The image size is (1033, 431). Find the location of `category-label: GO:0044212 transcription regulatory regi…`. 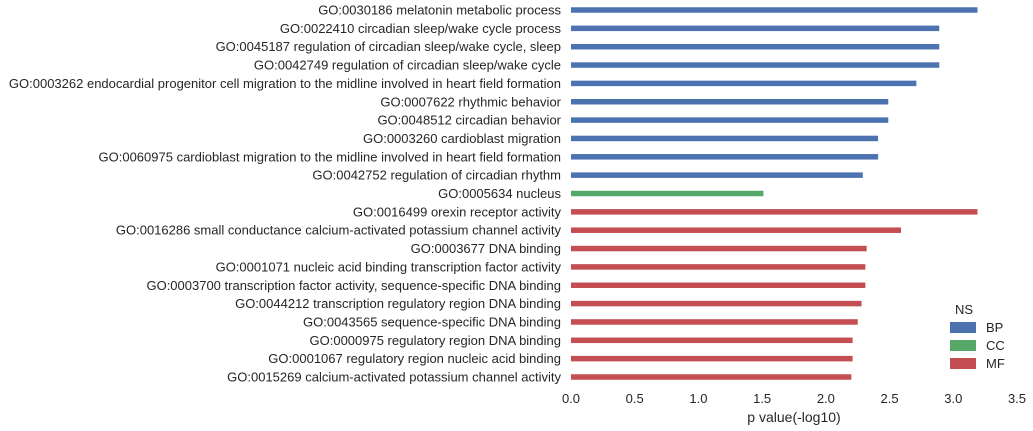

category-label: GO:0044212 transcription regulatory regi… is located at coordinates (398, 303).